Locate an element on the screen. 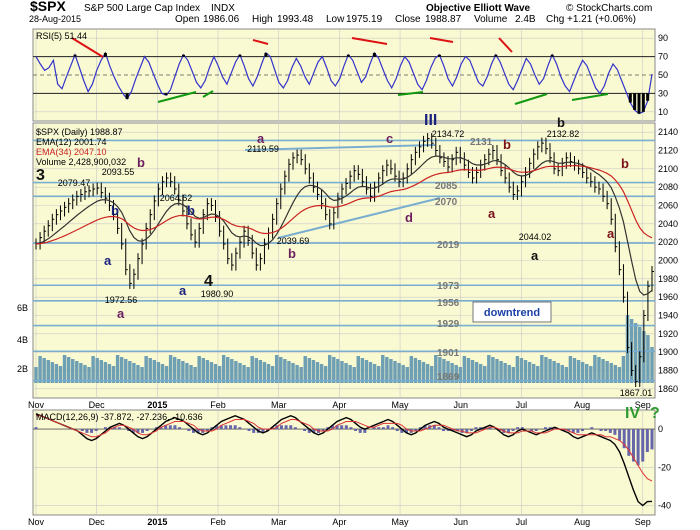 The height and width of the screenshot is (530, 700). price-tick-label: 1880 is located at coordinates (668, 371).